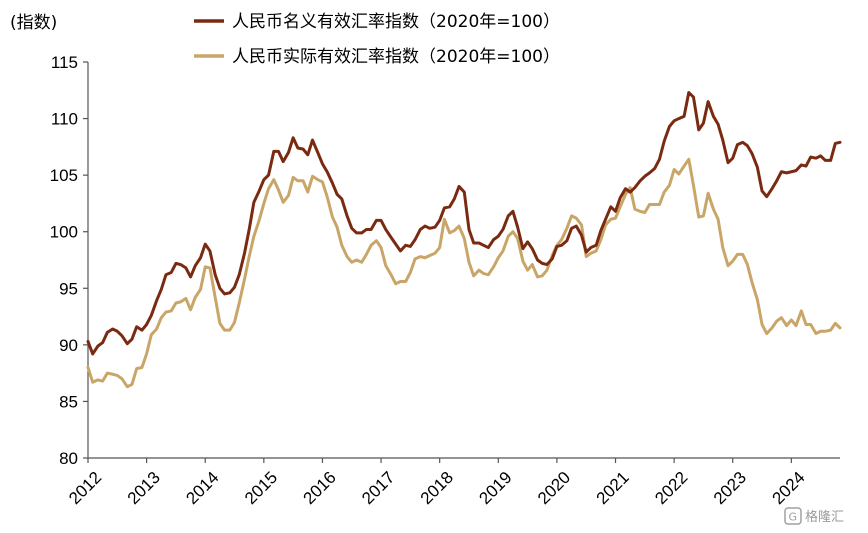  I want to click on x-tick-label: 2023, so click(730, 488).